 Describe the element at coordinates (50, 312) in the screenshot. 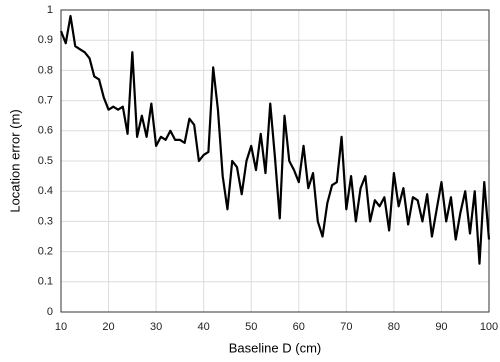

I see `y-tick-label: 0` at that location.